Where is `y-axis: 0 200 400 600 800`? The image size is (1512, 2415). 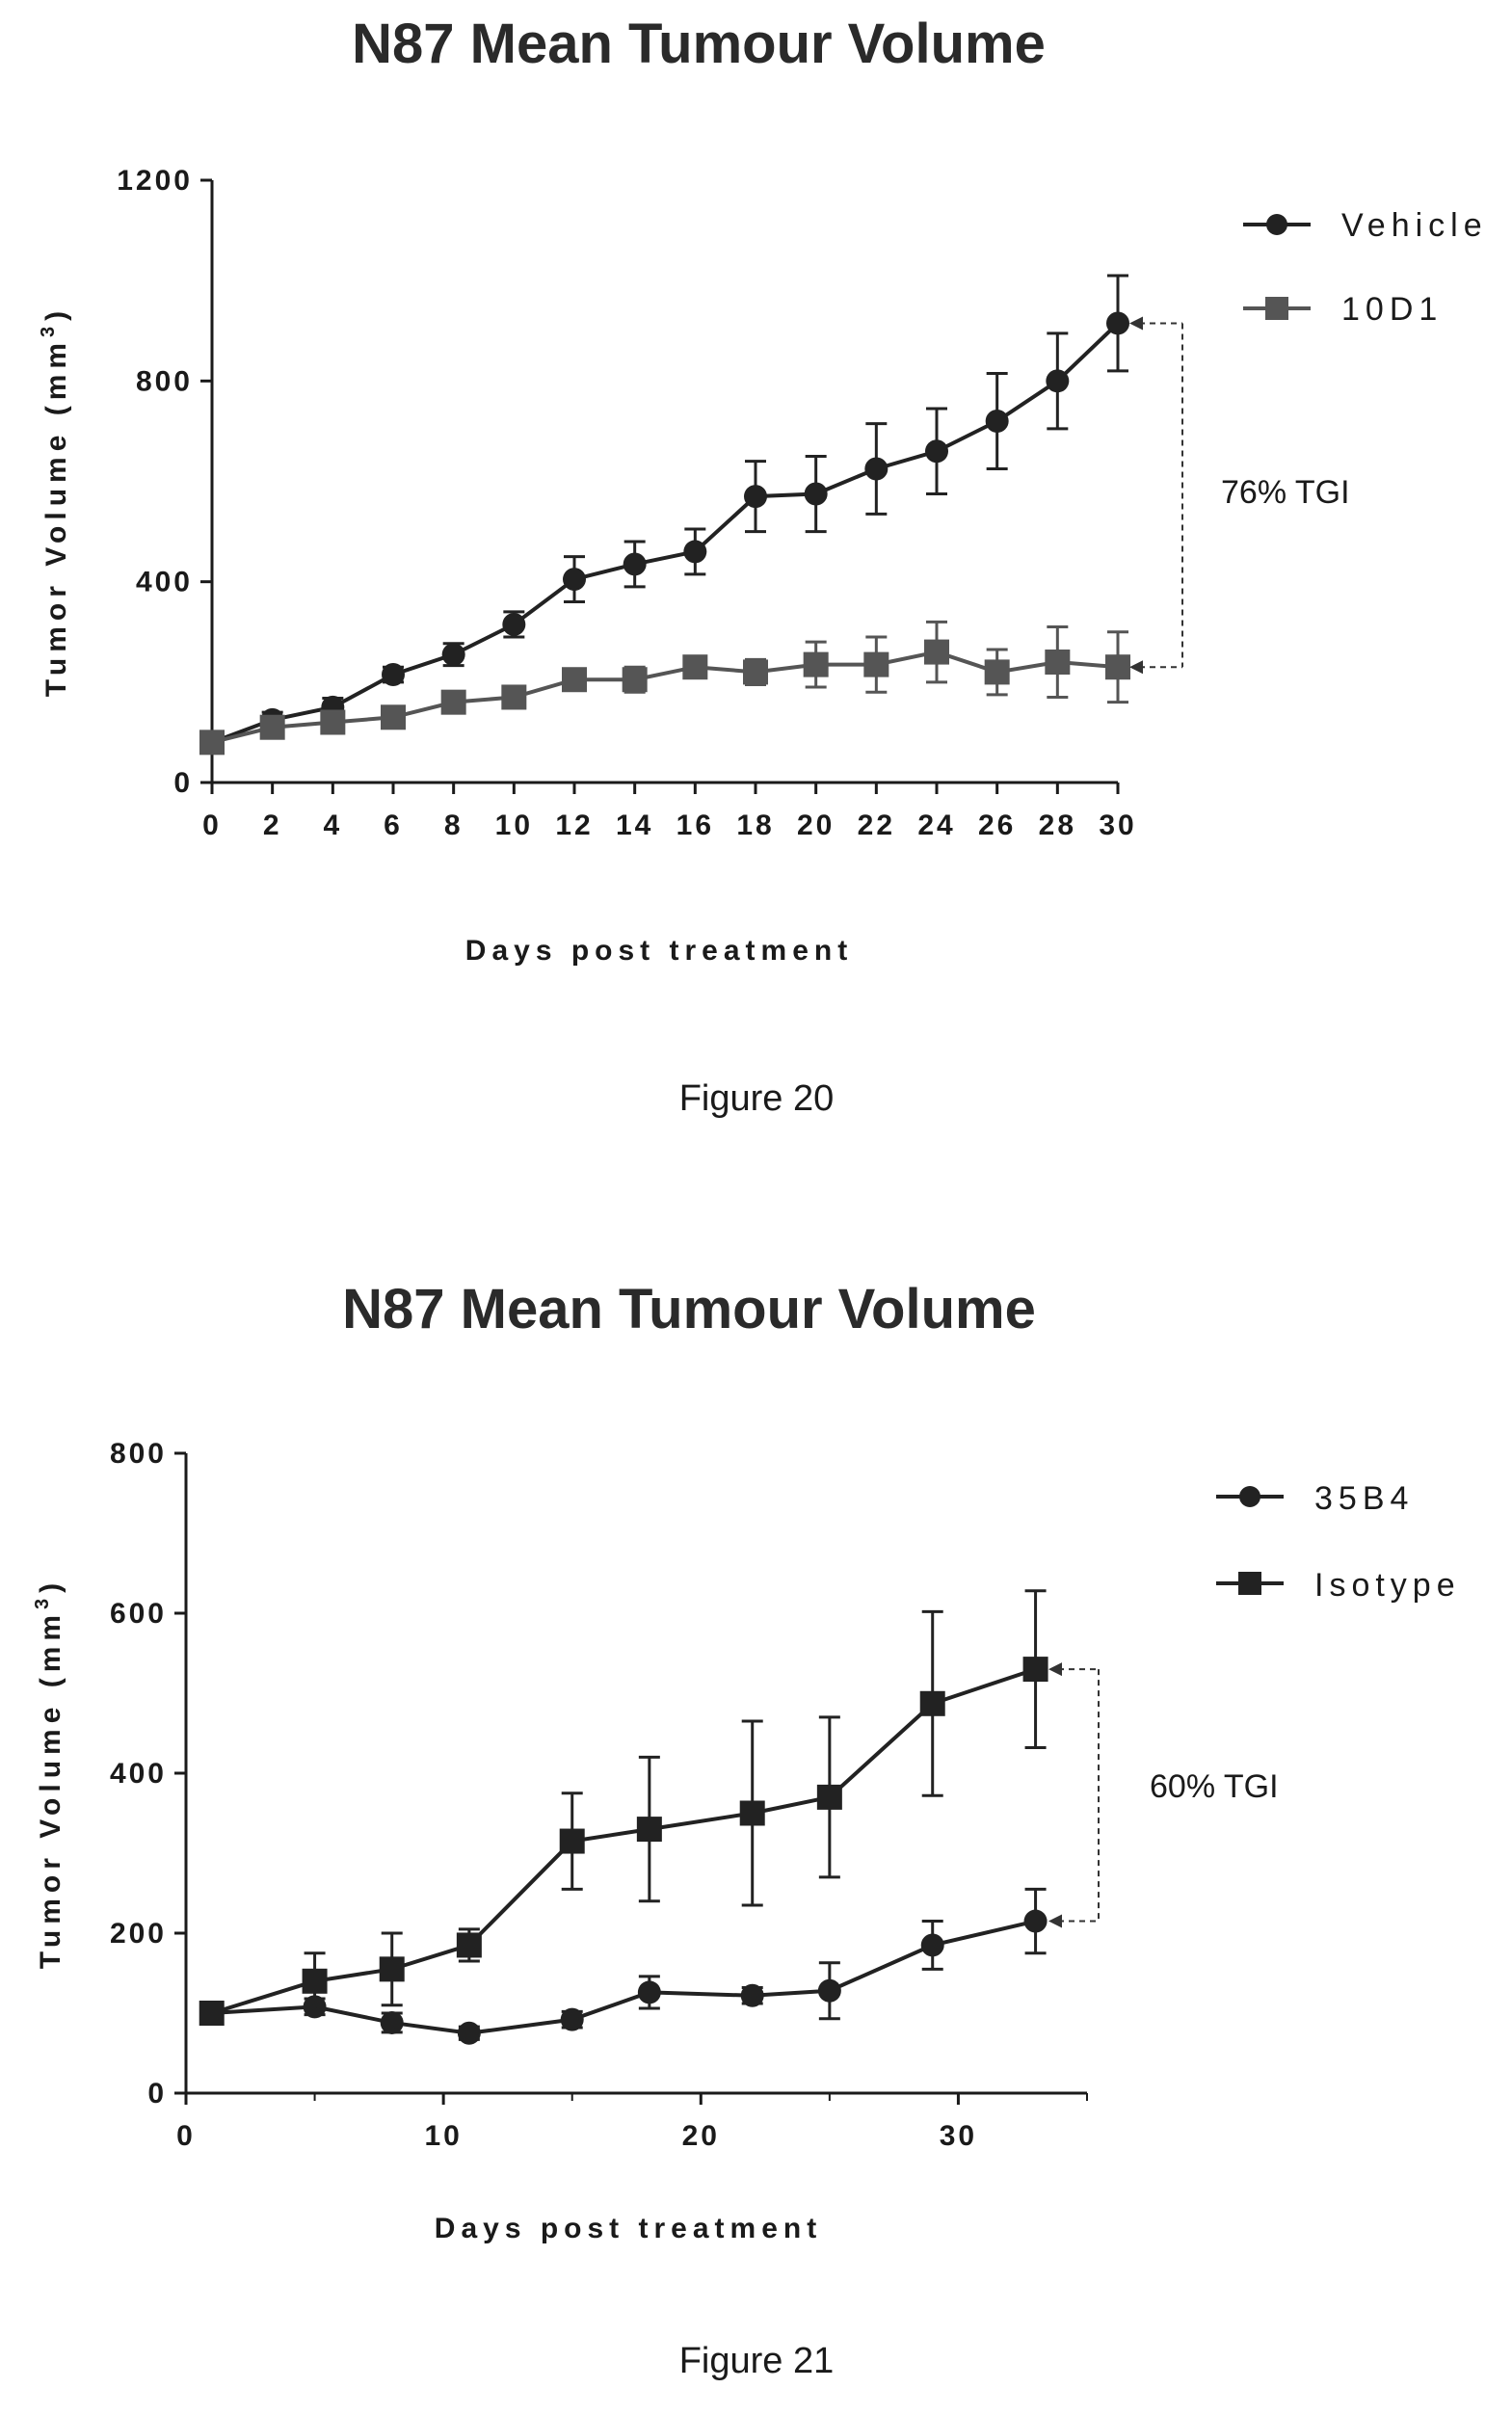 y-axis: 0 200 400 600 800 is located at coordinates (149, 1774).